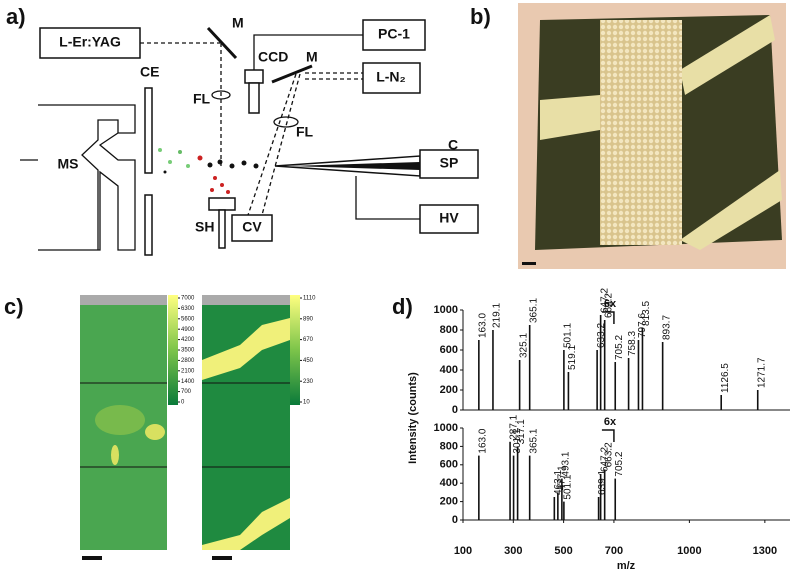  I want to click on annotation-bracket, so click(608, 317).